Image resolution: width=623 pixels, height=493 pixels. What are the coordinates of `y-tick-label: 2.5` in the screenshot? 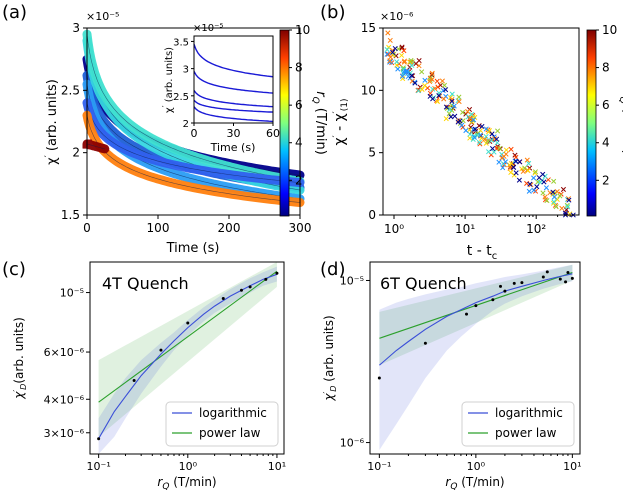 It's located at (70, 90).